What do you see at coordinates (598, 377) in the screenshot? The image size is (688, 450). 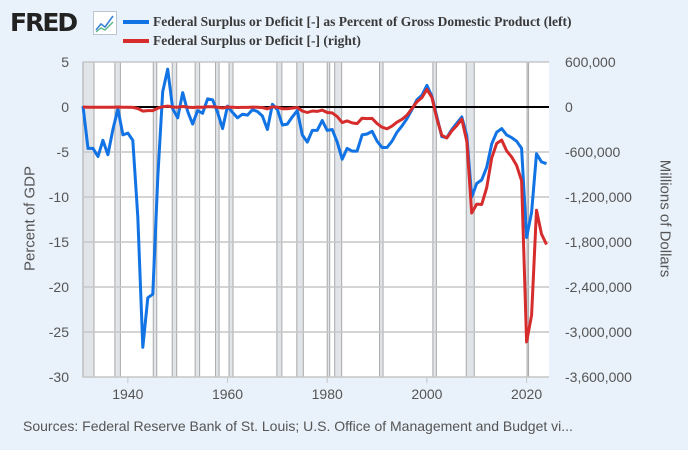 I see `right-tick-label: -3,600,000` at bounding box center [598, 377].